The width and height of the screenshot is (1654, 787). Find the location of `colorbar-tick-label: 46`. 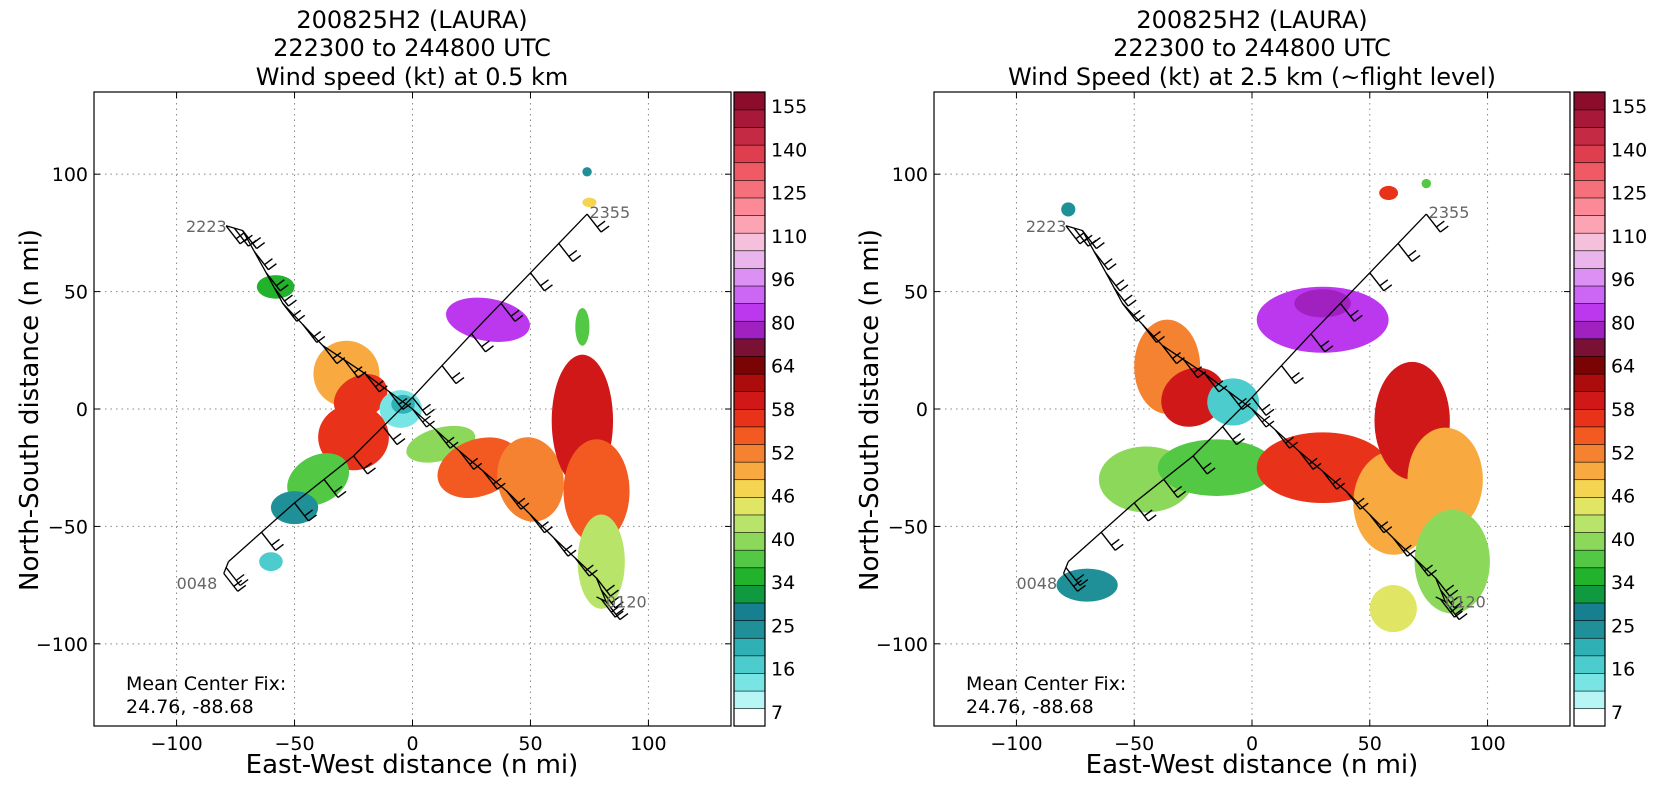

colorbar-tick-label: 46 is located at coordinates (1623, 497).